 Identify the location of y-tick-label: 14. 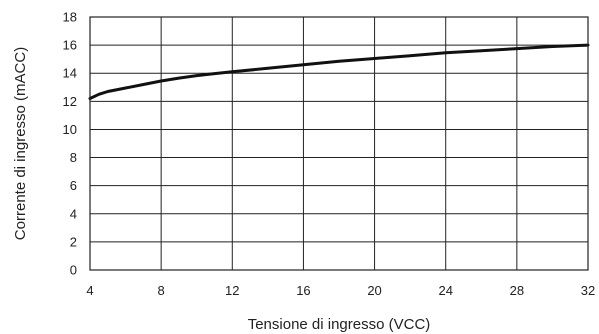
(70, 73).